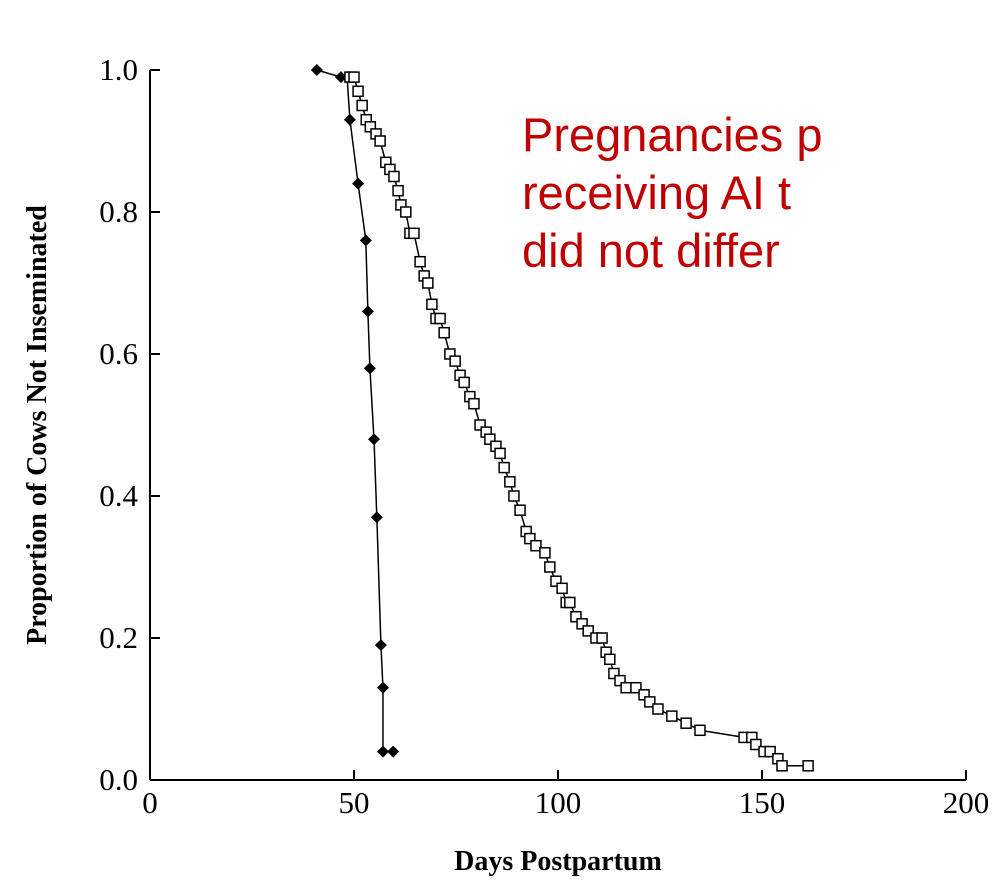 The image size is (1004, 887). I want to click on y-tick-label: 0.6, so click(118, 353).